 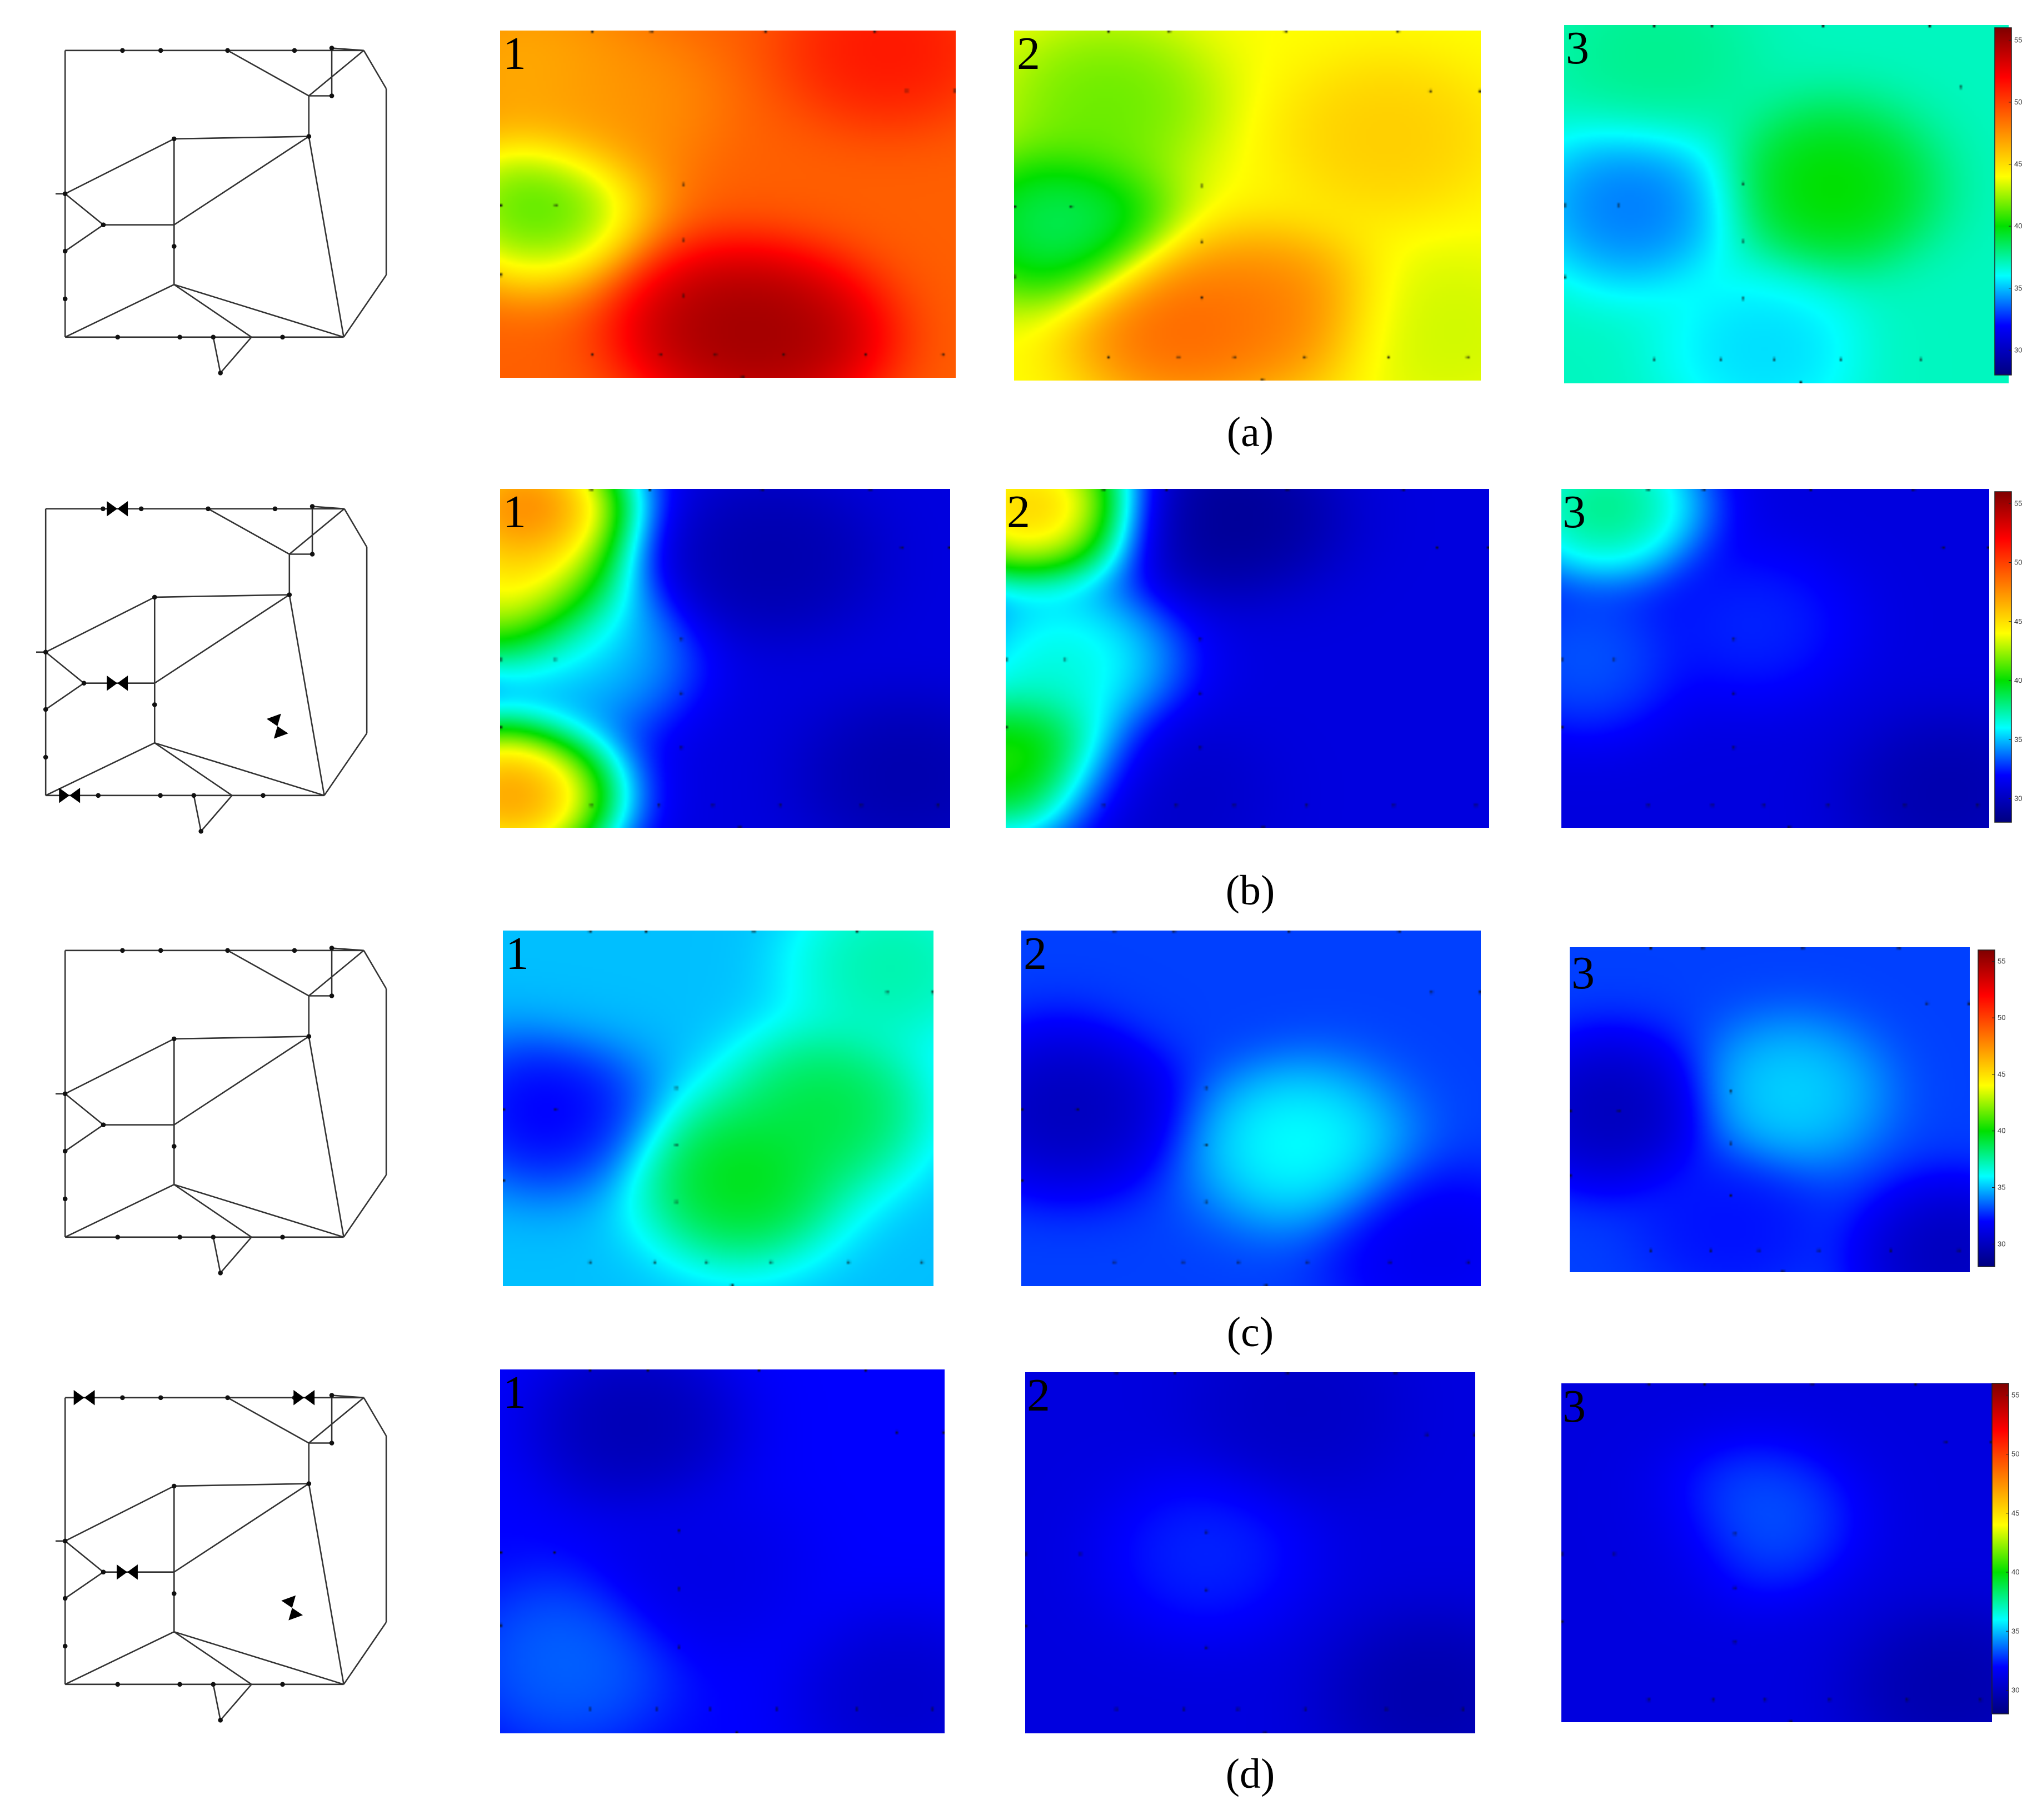 What do you see at coordinates (514, 1392) in the screenshot?
I see `map-label-d-1: 1` at bounding box center [514, 1392].